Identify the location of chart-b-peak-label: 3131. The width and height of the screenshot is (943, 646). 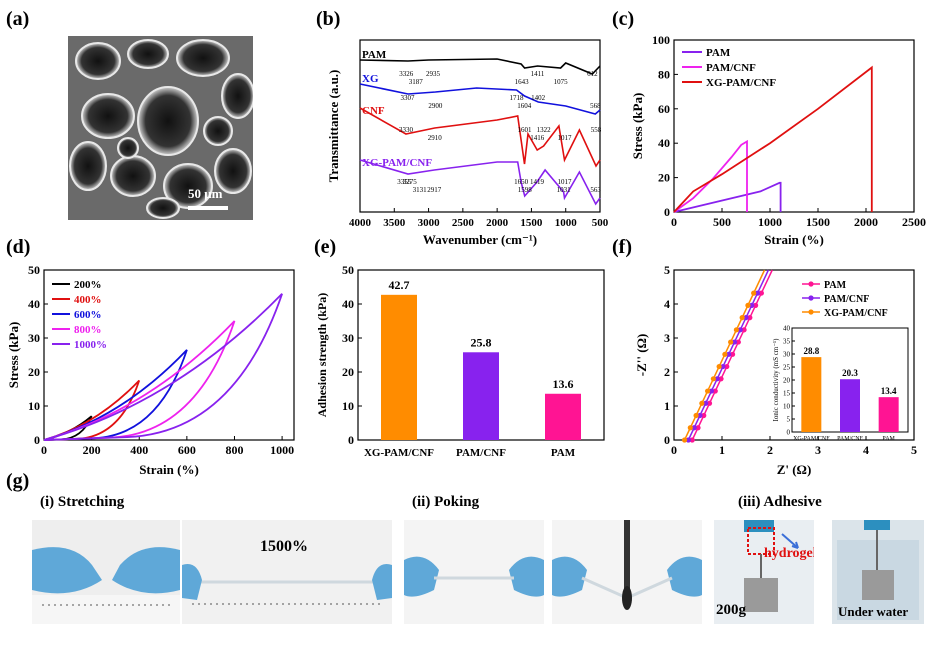
(420, 190).